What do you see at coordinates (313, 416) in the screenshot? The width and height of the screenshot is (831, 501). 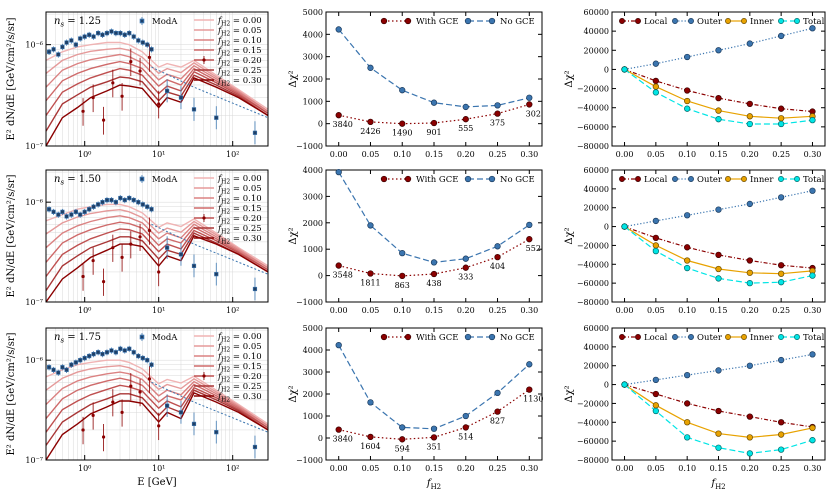 I see `y-tick-label: 1000` at bounding box center [313, 416].